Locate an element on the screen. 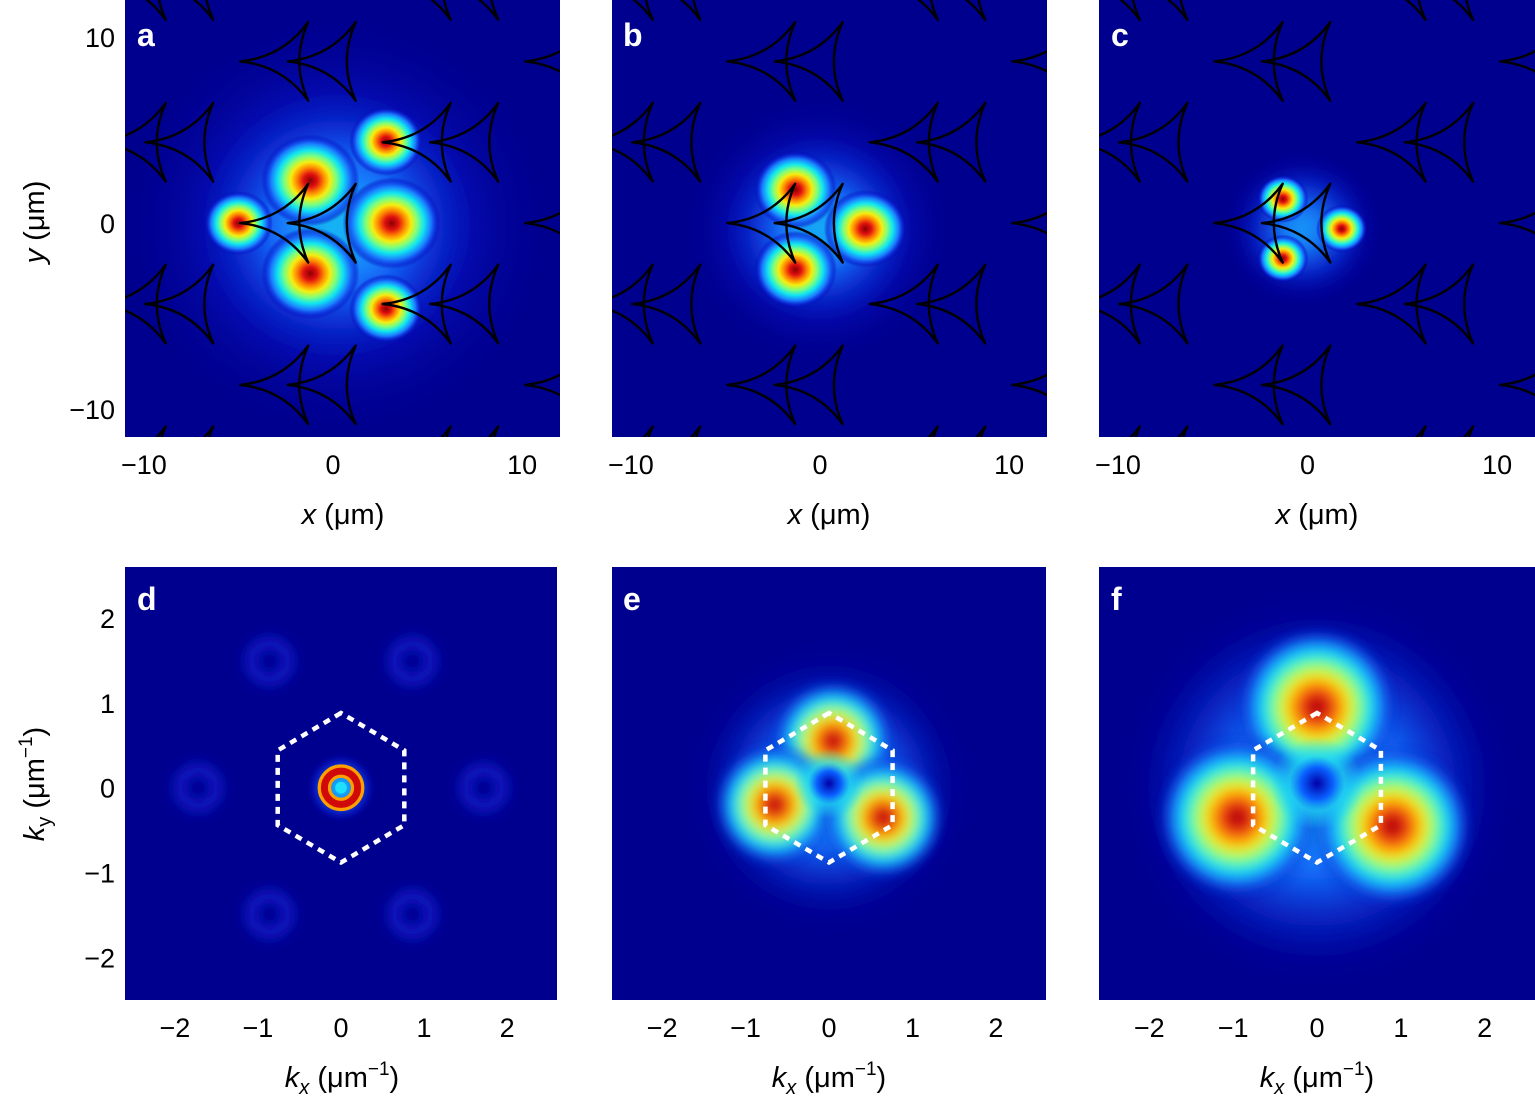 The width and height of the screenshot is (1535, 1103). panel-c: −10 0 10 is located at coordinates (1315, 240).